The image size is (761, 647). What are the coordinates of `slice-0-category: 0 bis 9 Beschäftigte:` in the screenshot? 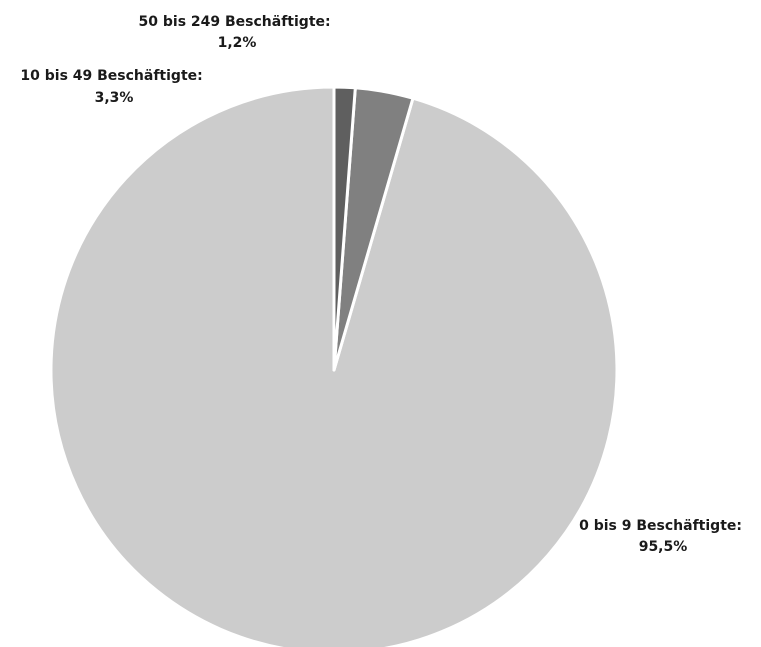 It's located at (660, 526).